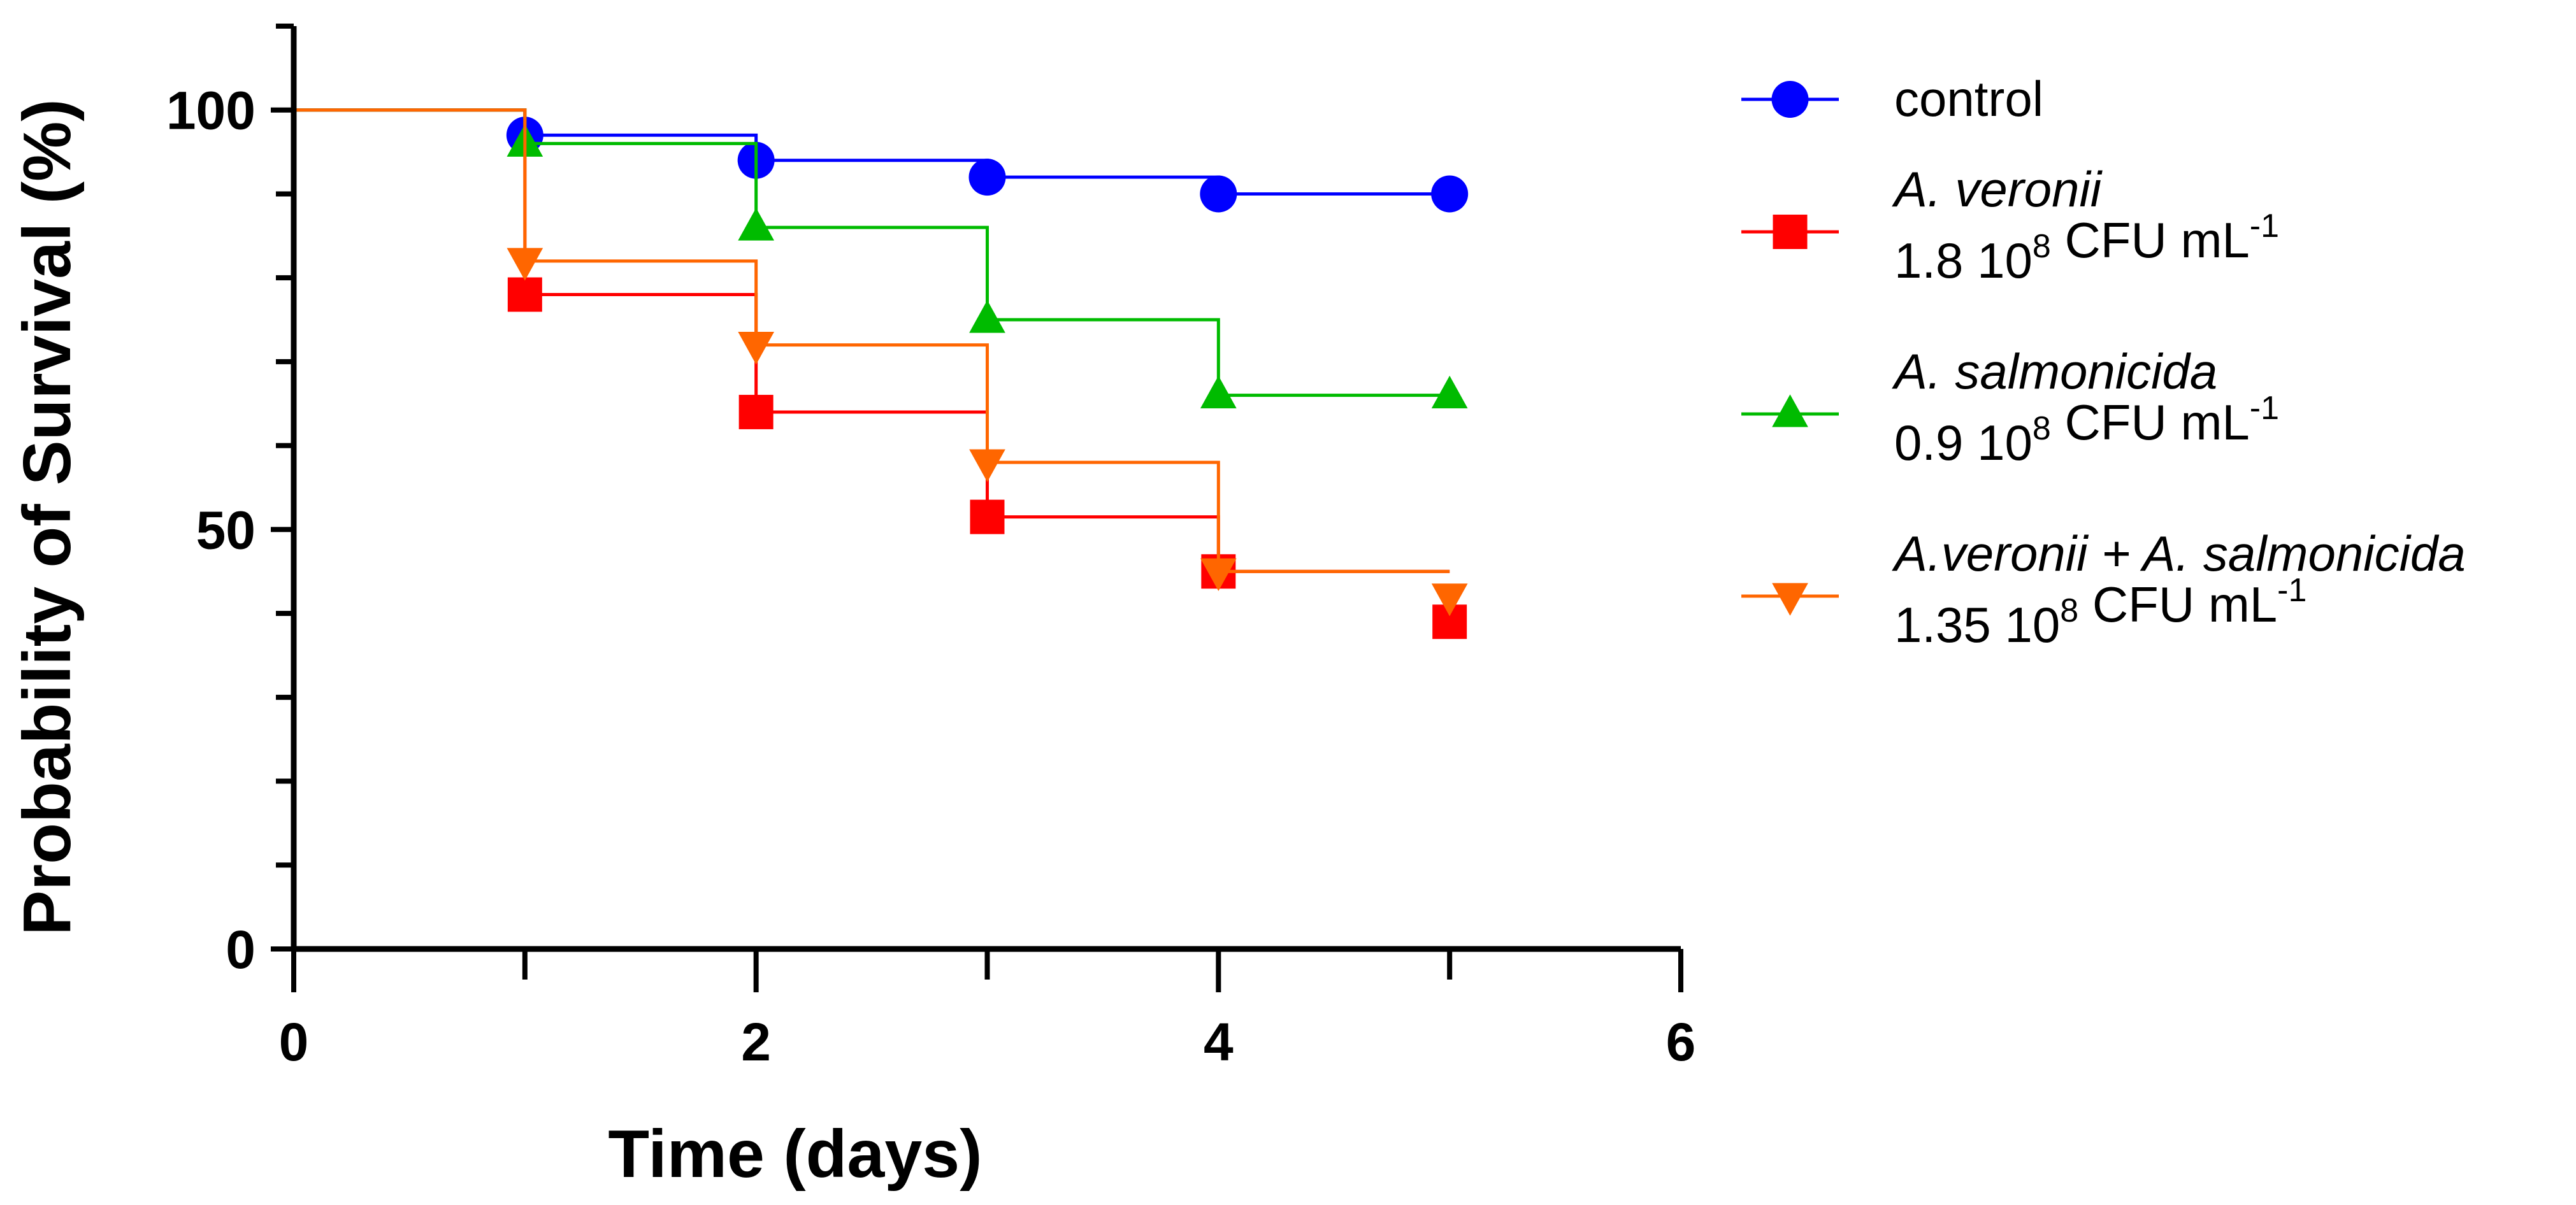 Image resolution: width=2576 pixels, height=1205 pixels. What do you see at coordinates (795, 1154) in the screenshot?
I see `x-axis-title: Time (days)` at bounding box center [795, 1154].